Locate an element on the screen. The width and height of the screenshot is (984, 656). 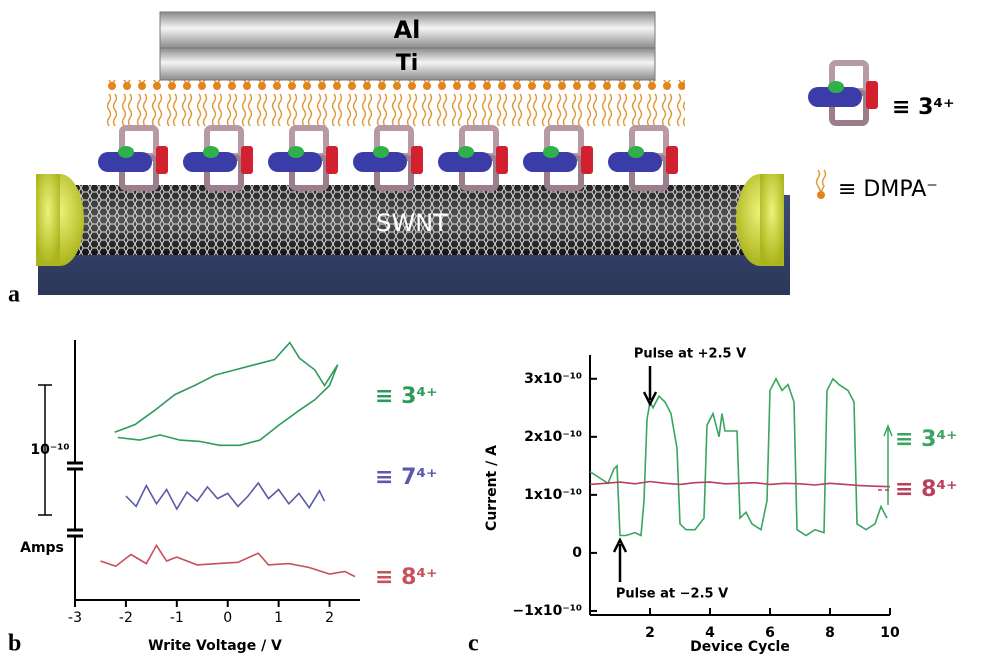
y-tick-label: 1x10⁻¹⁰ is located at coordinates (553, 495).